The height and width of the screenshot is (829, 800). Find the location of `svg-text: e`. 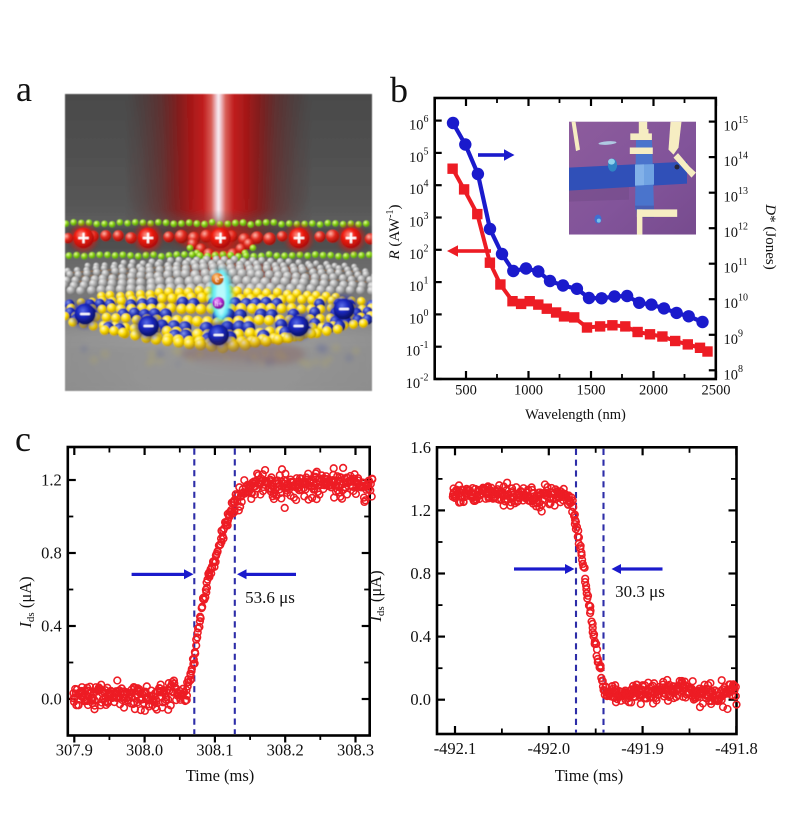

svg-text: e is located at coordinates (217, 279).